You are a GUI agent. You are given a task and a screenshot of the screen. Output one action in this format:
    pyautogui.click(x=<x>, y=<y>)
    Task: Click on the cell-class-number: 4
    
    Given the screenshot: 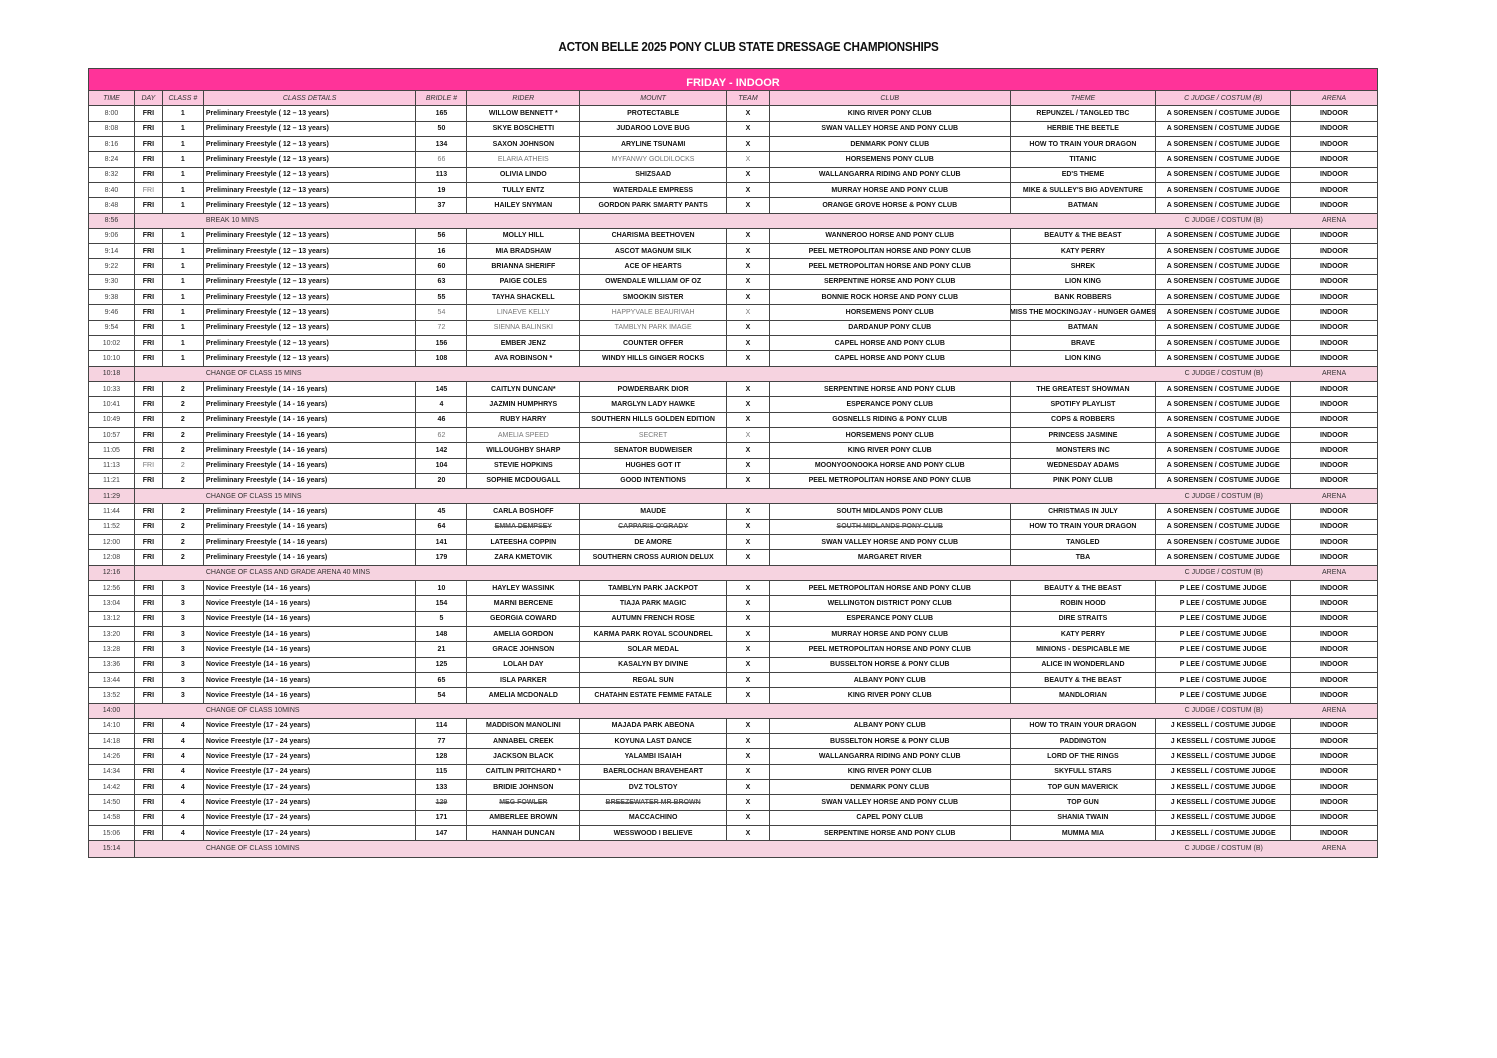 What is the action you would take?
    pyautogui.click(x=183, y=741)
    